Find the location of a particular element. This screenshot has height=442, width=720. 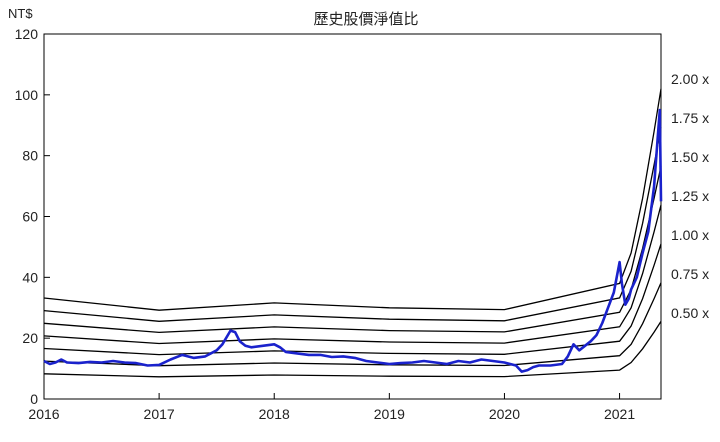

x-tick-label: 2020 is located at coordinates (504, 414).